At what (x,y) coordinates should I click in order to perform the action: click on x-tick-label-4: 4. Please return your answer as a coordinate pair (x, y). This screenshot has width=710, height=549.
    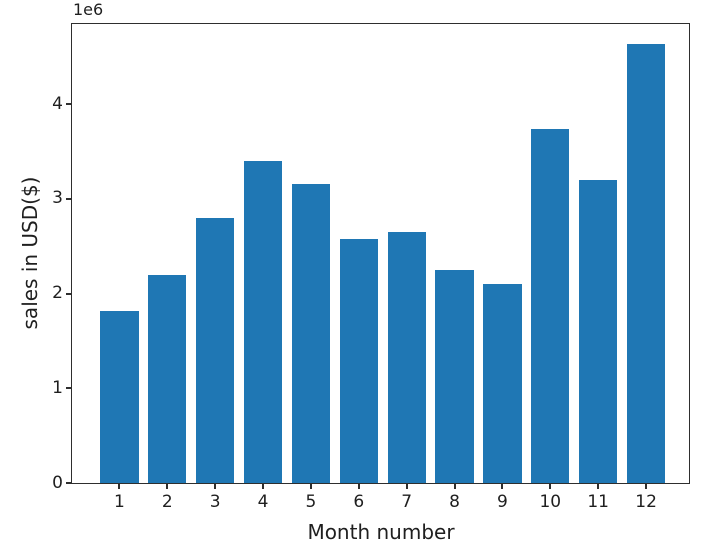
    Looking at the image, I should click on (263, 502).